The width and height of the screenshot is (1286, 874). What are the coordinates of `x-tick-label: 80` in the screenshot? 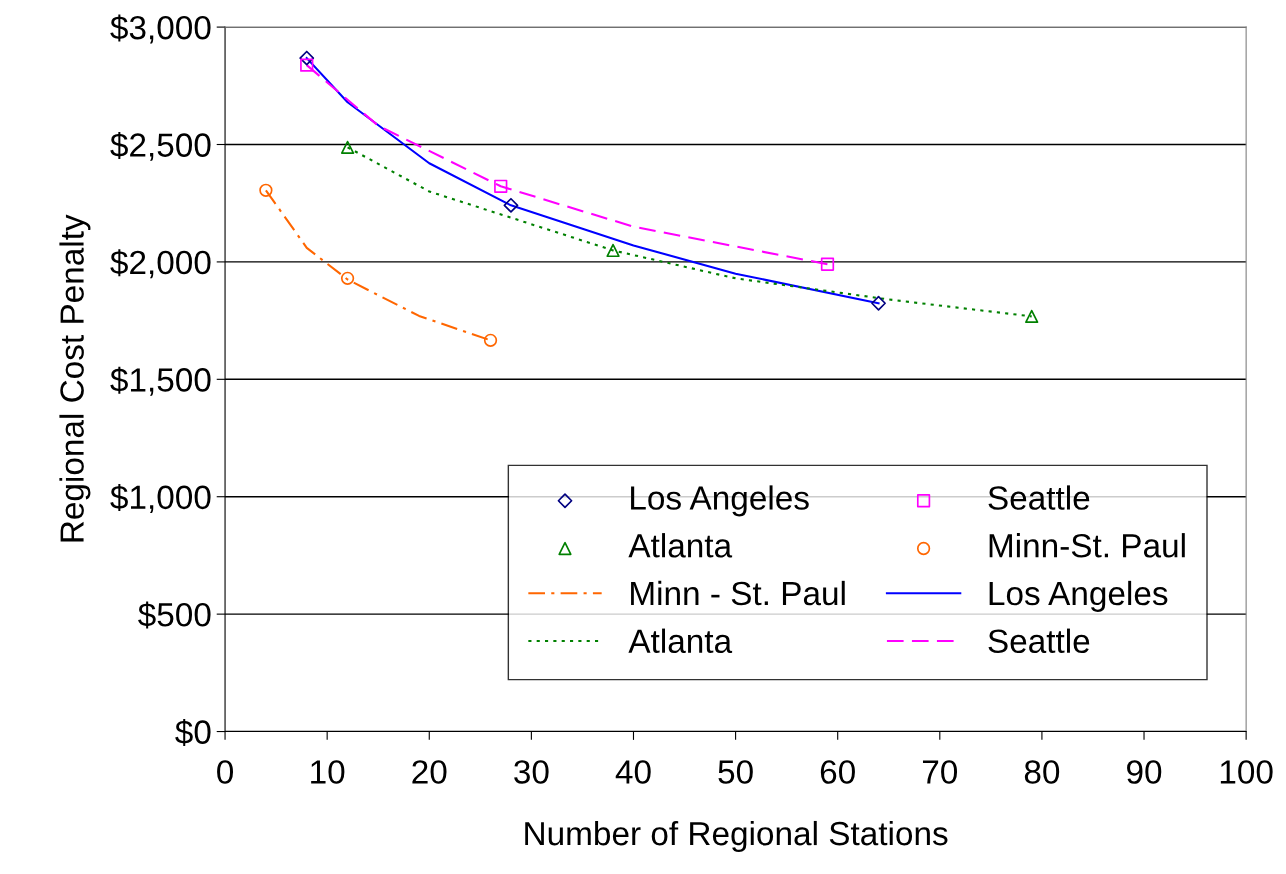 It's located at (1042, 772).